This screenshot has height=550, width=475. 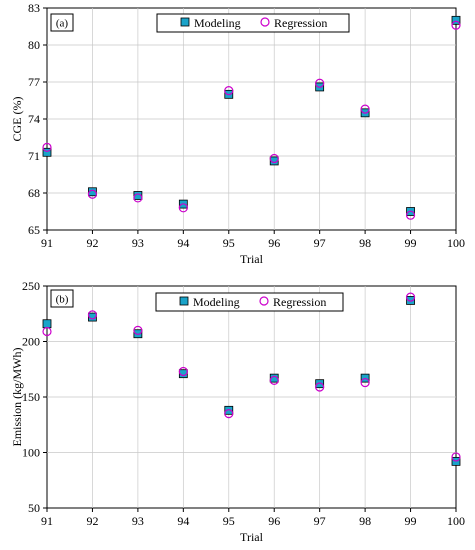 I want to click on legend-a: Modeling Regression, so click(x=253, y=23).